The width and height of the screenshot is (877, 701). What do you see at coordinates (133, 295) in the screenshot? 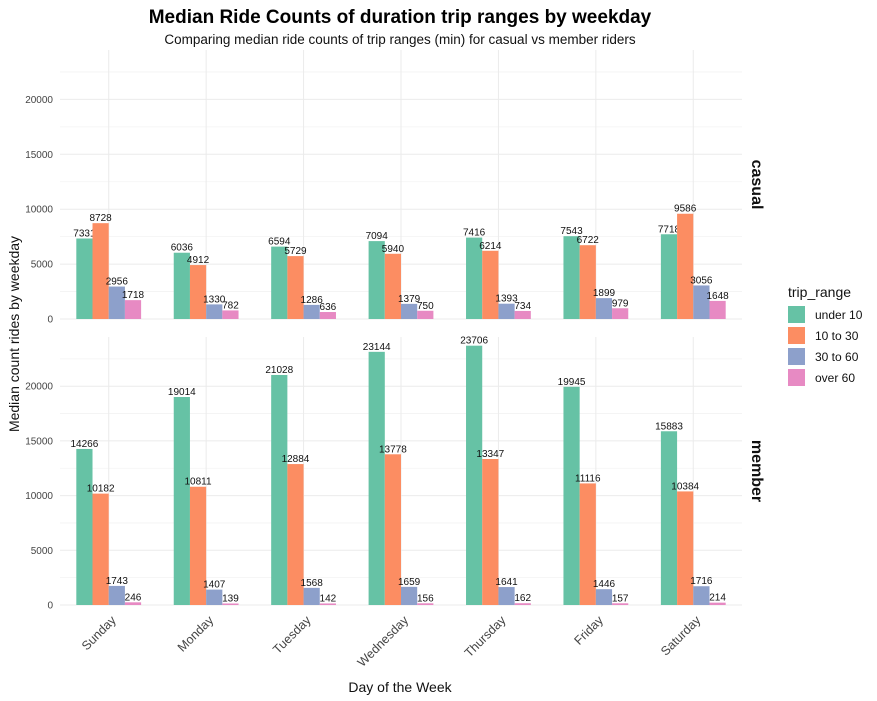
I see `data-label: 1718` at bounding box center [133, 295].